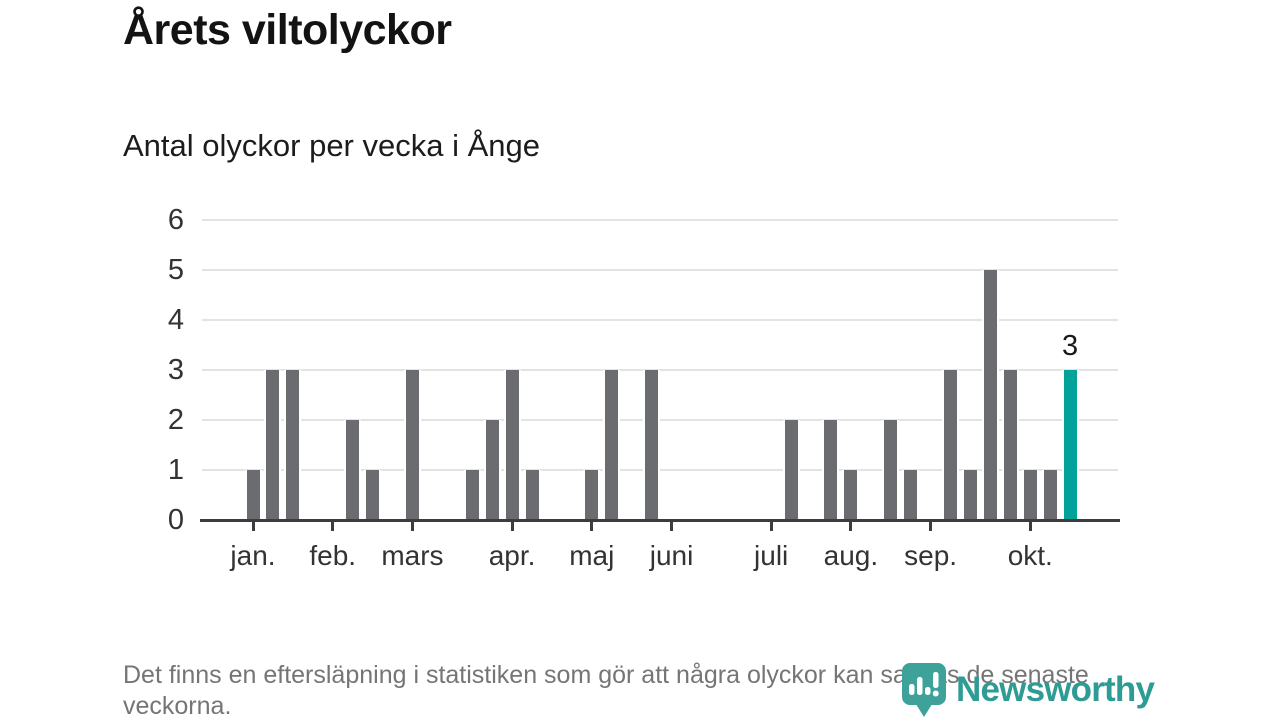 The image size is (1280, 720). What do you see at coordinates (175, 470) in the screenshot?
I see `y-axis-label: 1` at bounding box center [175, 470].